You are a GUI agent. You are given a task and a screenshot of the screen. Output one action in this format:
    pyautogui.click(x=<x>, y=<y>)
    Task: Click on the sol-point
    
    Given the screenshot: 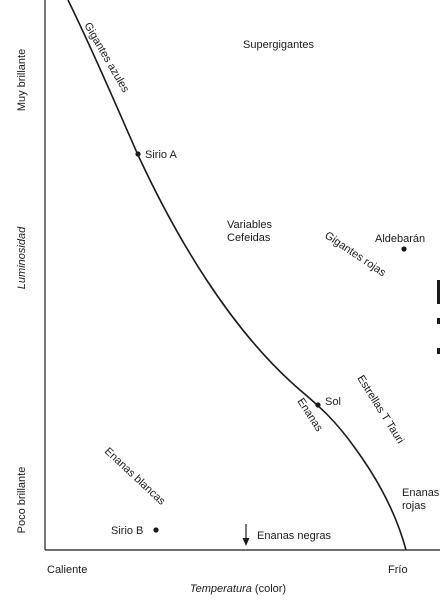 What is the action you would take?
    pyautogui.click(x=318, y=405)
    